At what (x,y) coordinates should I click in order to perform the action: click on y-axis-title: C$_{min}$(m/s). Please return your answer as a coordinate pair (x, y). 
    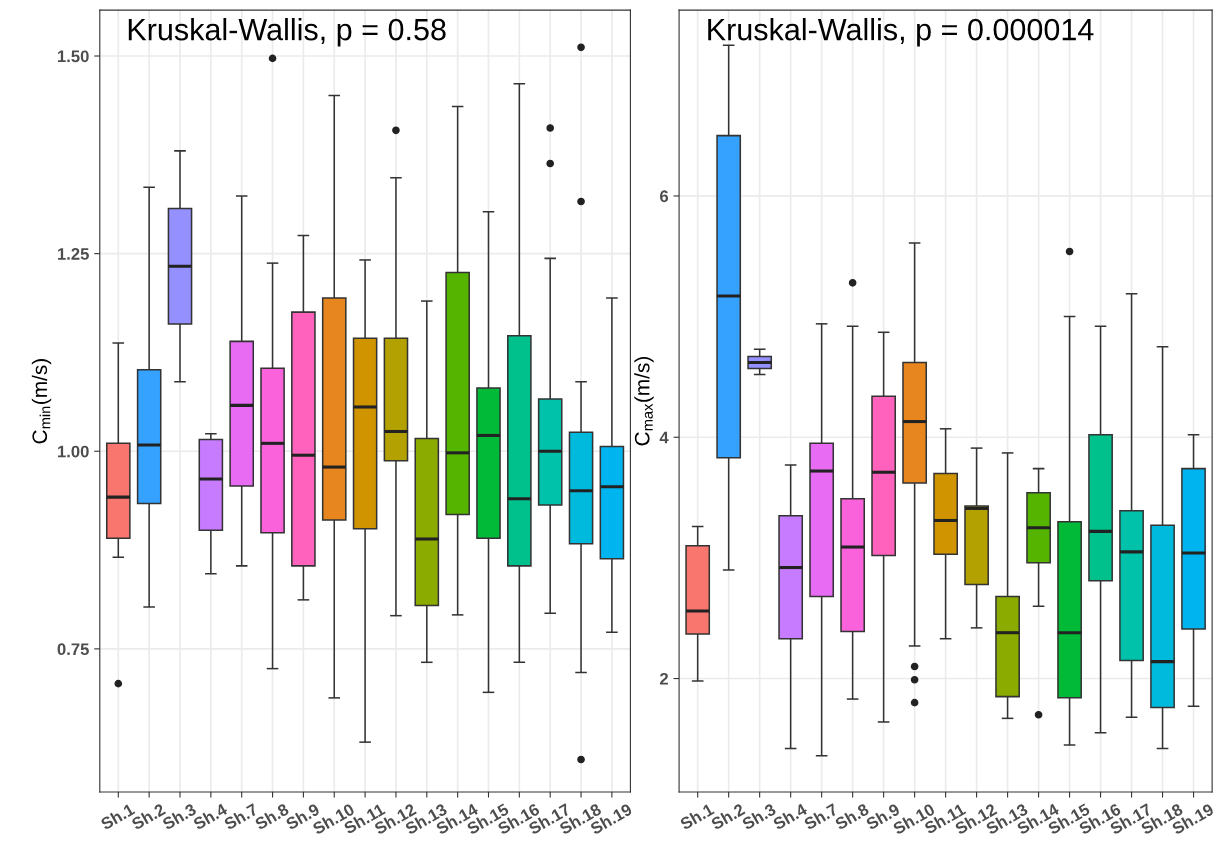
    Looking at the image, I should click on (41, 401).